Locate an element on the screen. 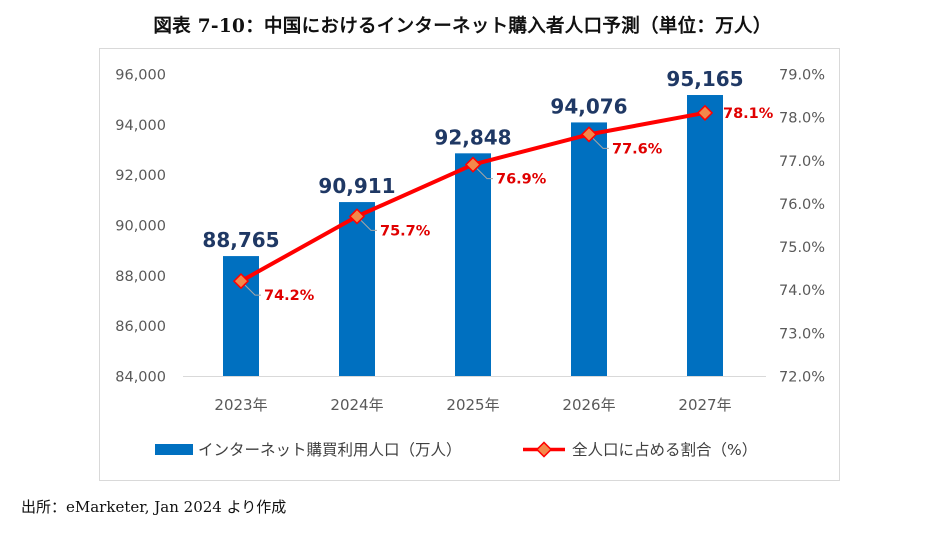 This screenshot has height=541, width=925. right-axis-tick-label: 74.0% is located at coordinates (802, 291).